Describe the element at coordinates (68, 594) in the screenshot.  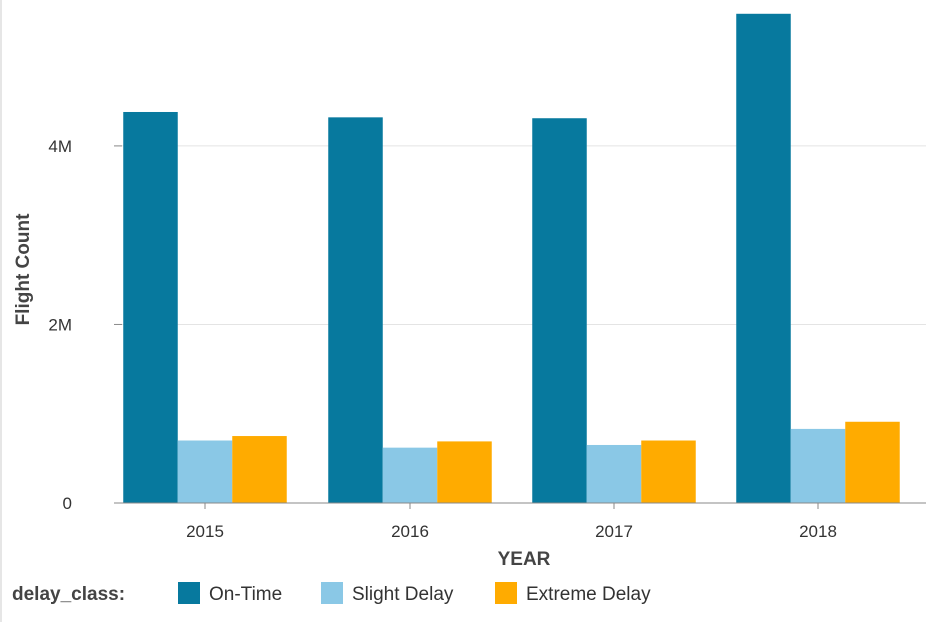
I see `legend-title: delay_class:` at that location.